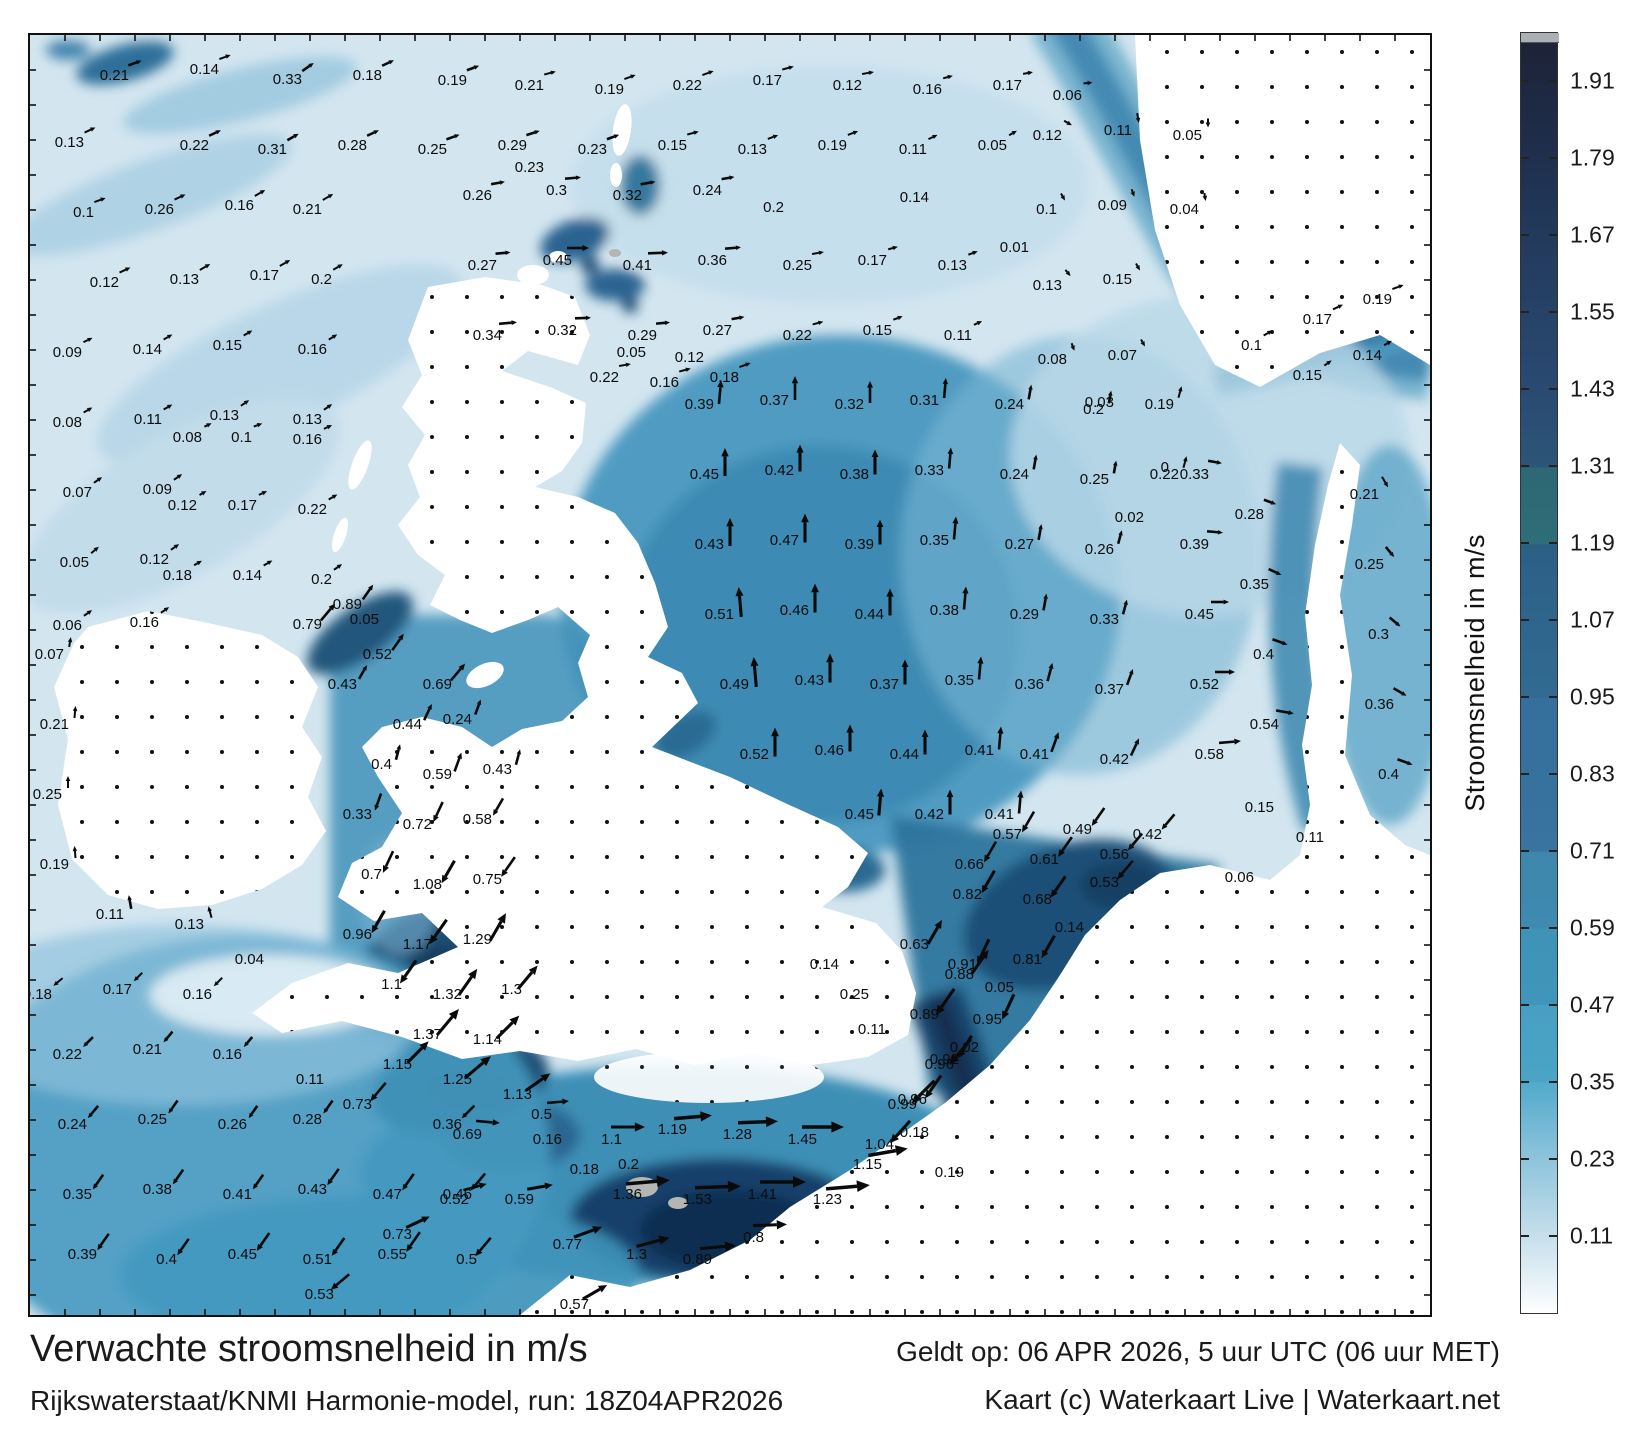  Describe the element at coordinates (1592, 696) in the screenshot. I see `colorbar-tick-label: 0.95` at that location.